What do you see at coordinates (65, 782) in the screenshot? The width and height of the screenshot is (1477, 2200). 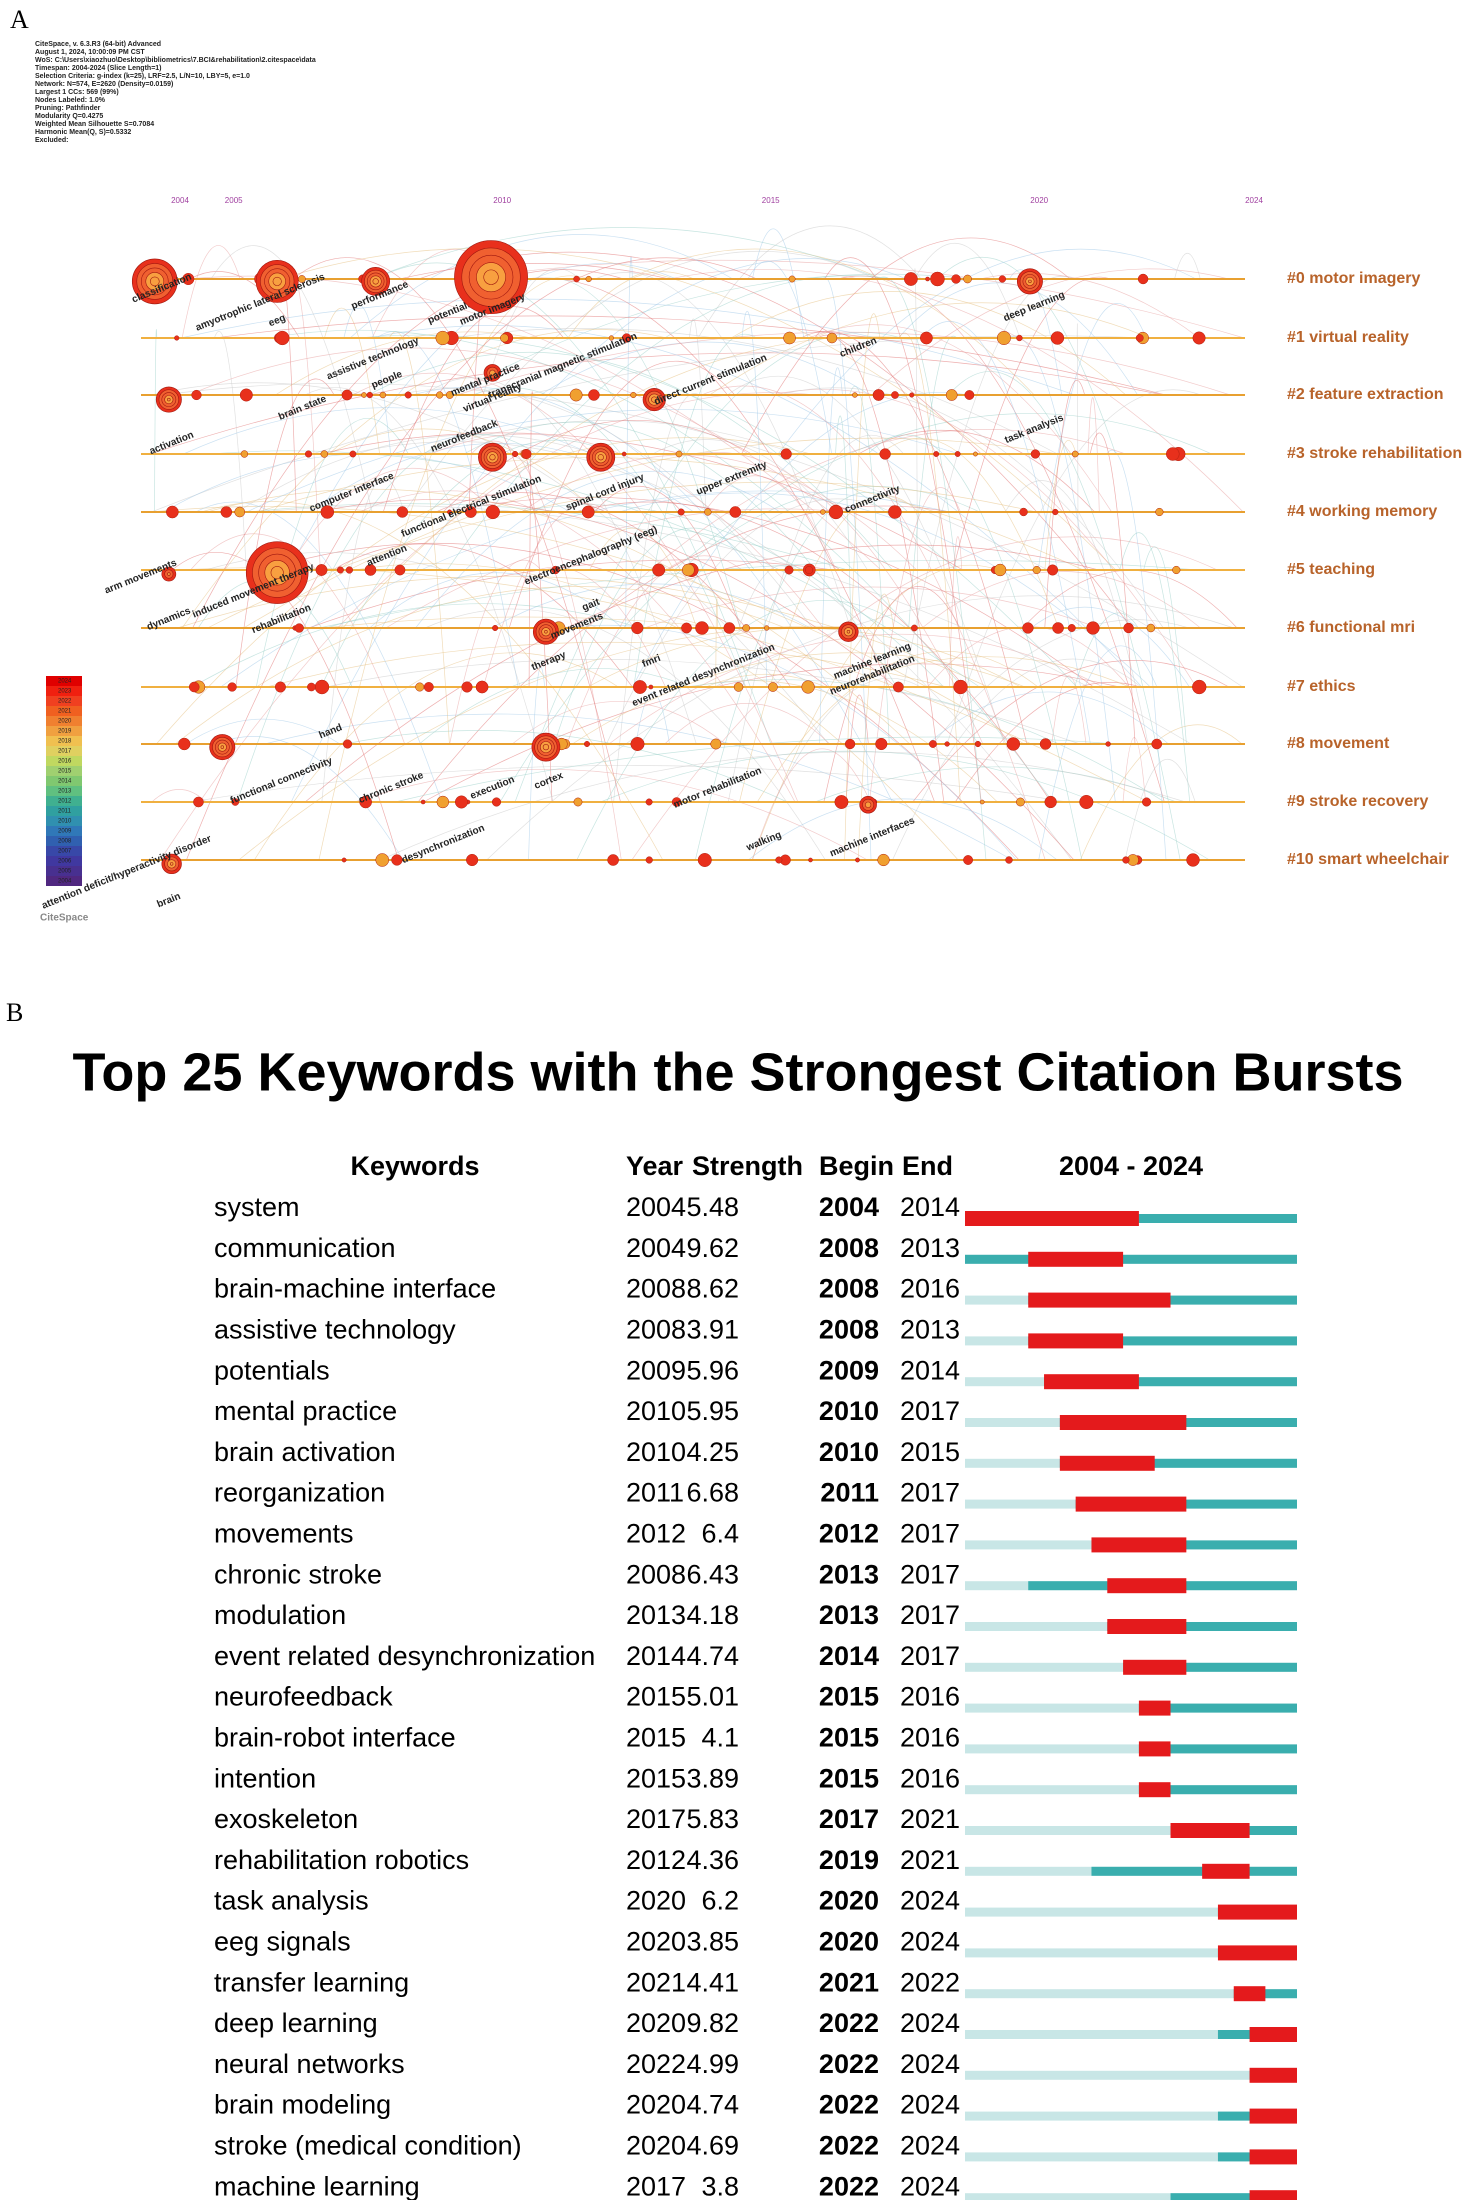 I see `legend-year: 2014` at bounding box center [65, 782].